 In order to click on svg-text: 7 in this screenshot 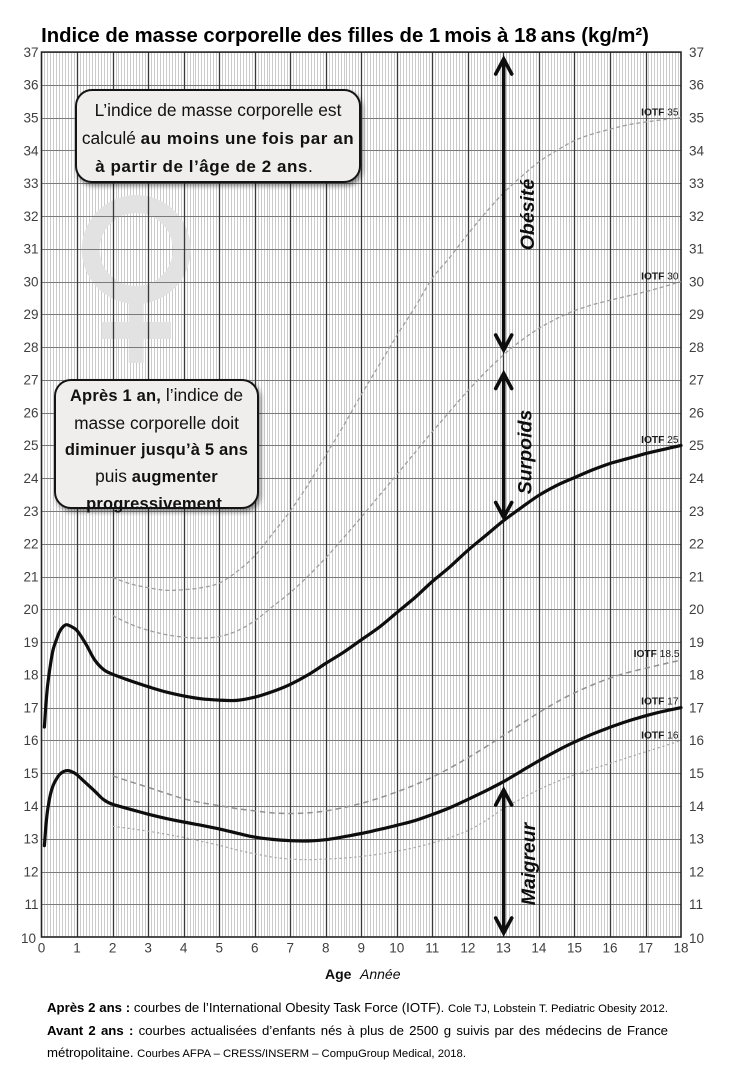, I will do `click(290, 948)`.